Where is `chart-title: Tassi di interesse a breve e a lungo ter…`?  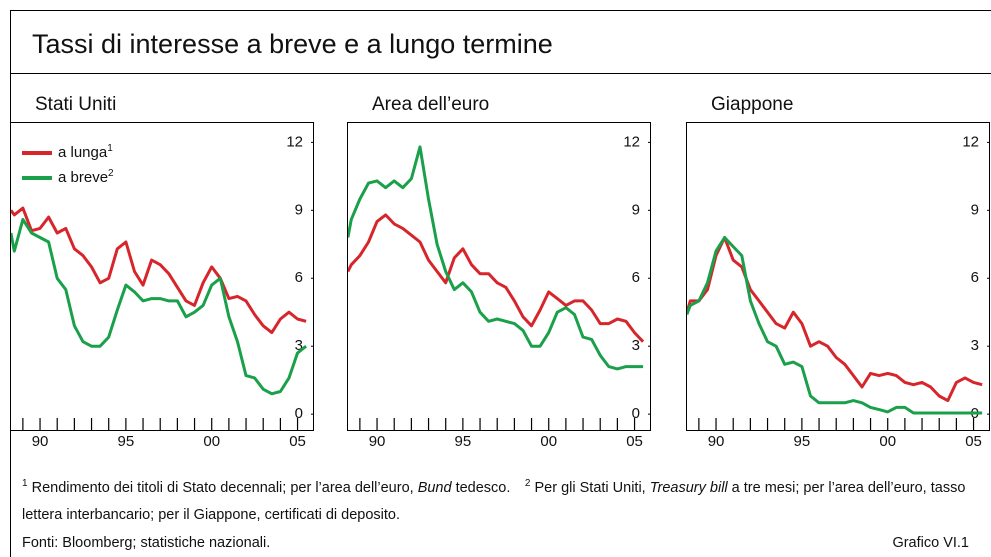
chart-title: Tassi di interesse a breve e a lungo ter… is located at coordinates (292, 44).